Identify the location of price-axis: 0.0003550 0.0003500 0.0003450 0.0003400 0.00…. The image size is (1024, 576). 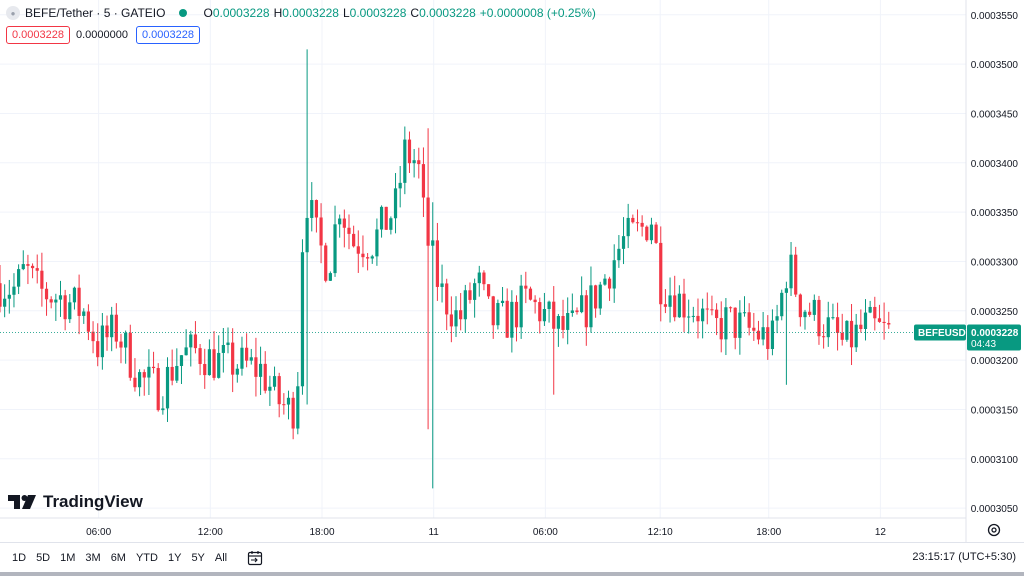
(995, 263).